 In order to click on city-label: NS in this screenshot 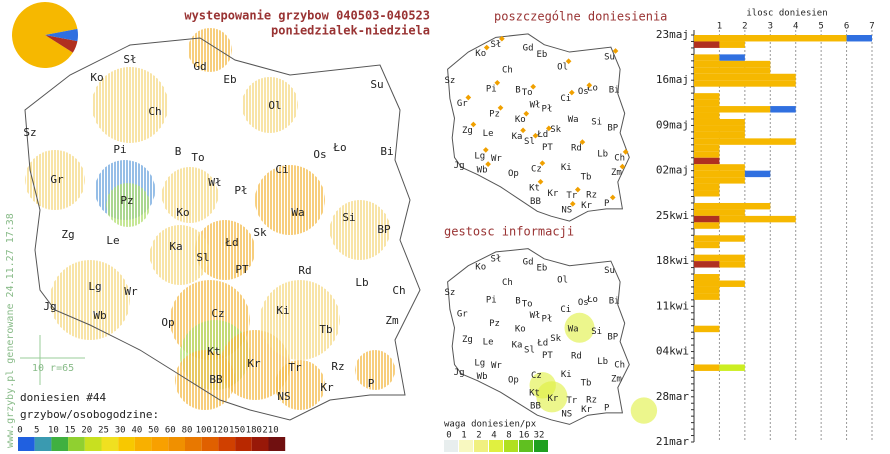, I will do `click(566, 210)`.